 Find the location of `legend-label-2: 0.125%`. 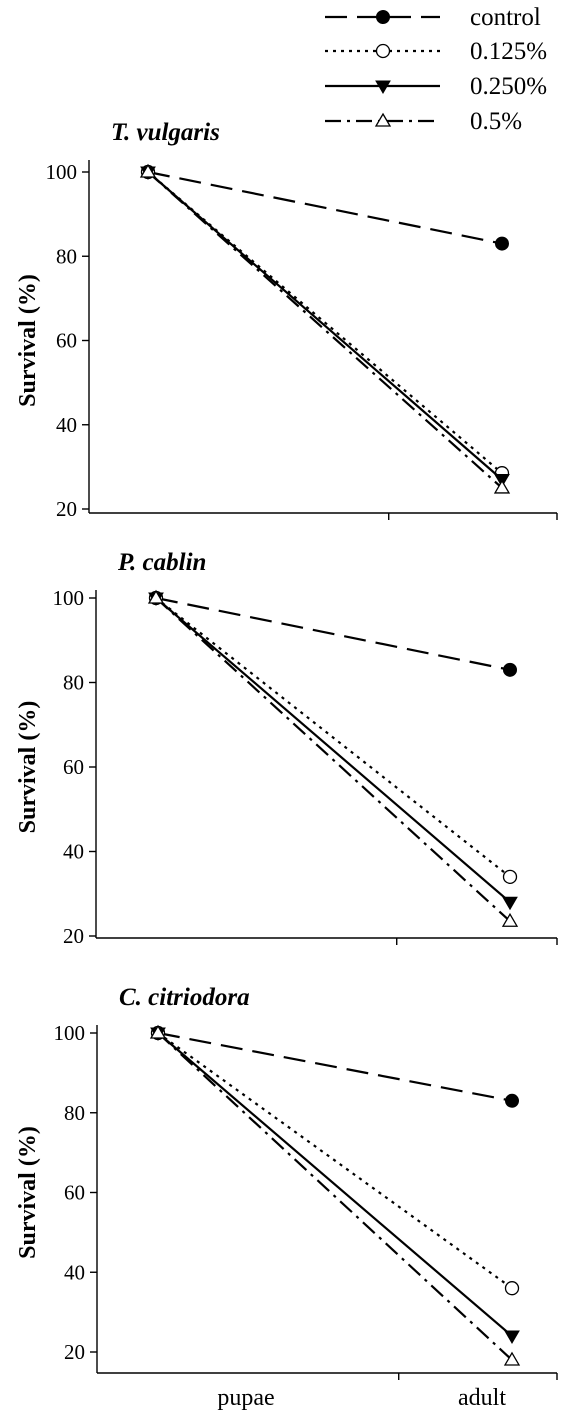

legend-label-2: 0.125% is located at coordinates (508, 51).